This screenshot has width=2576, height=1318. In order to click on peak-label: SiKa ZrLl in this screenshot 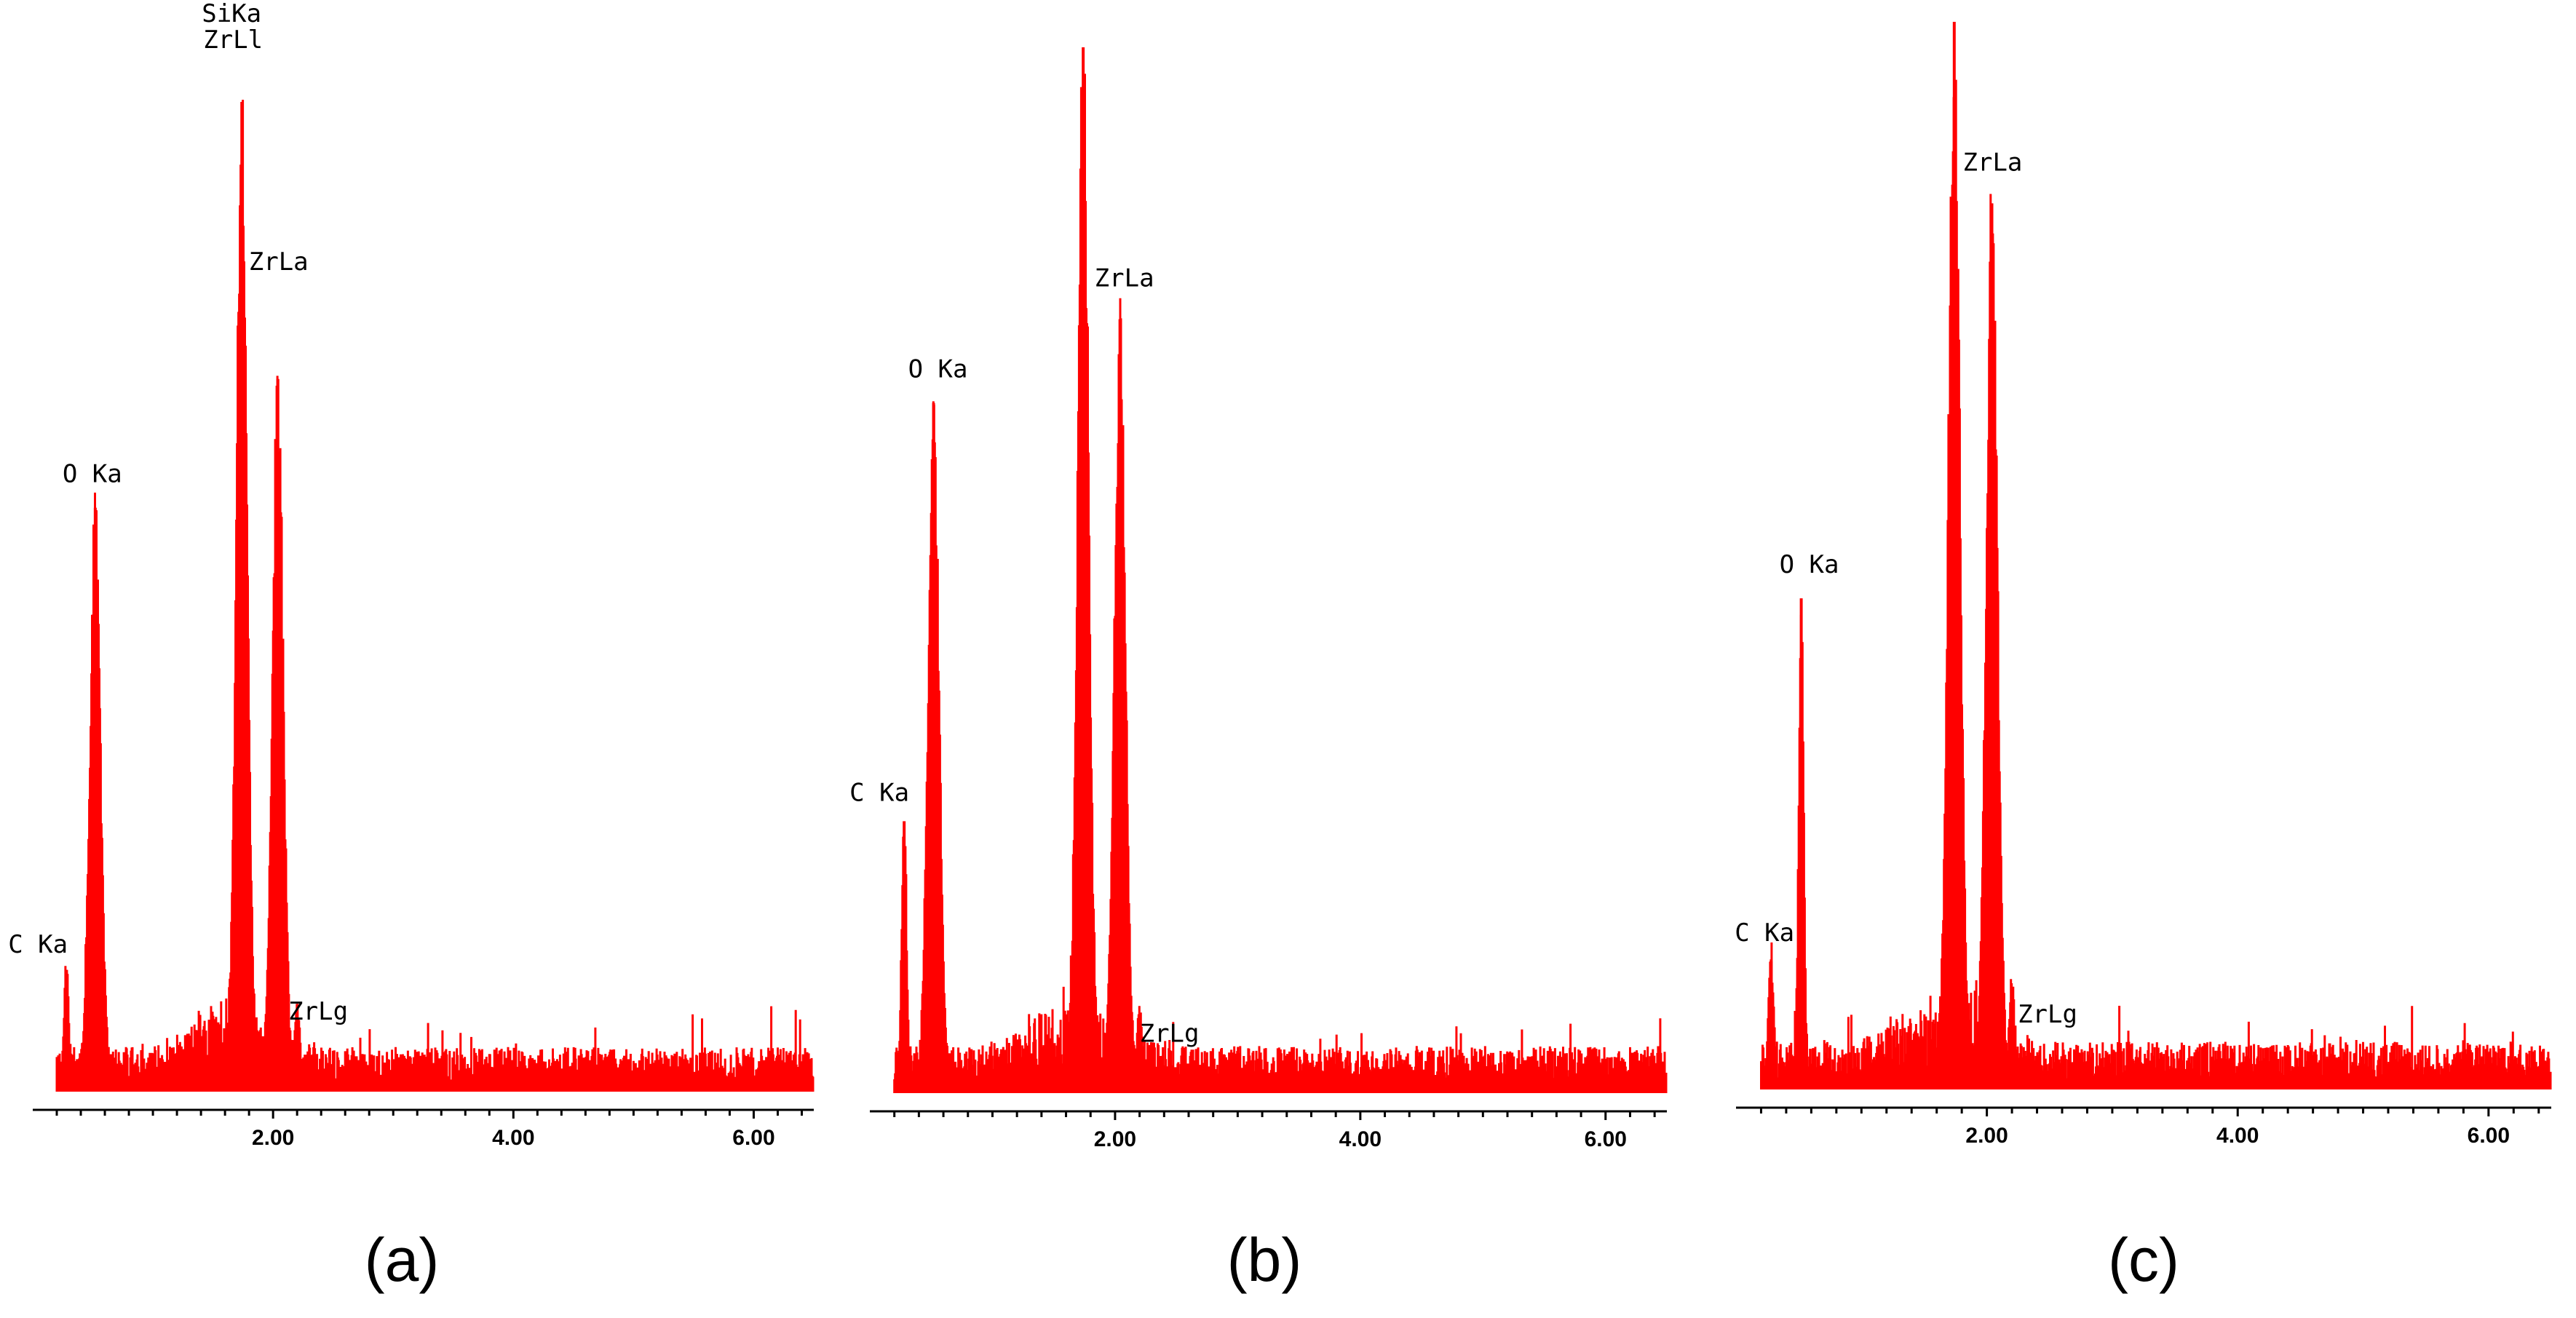, I will do `click(232, 27)`.